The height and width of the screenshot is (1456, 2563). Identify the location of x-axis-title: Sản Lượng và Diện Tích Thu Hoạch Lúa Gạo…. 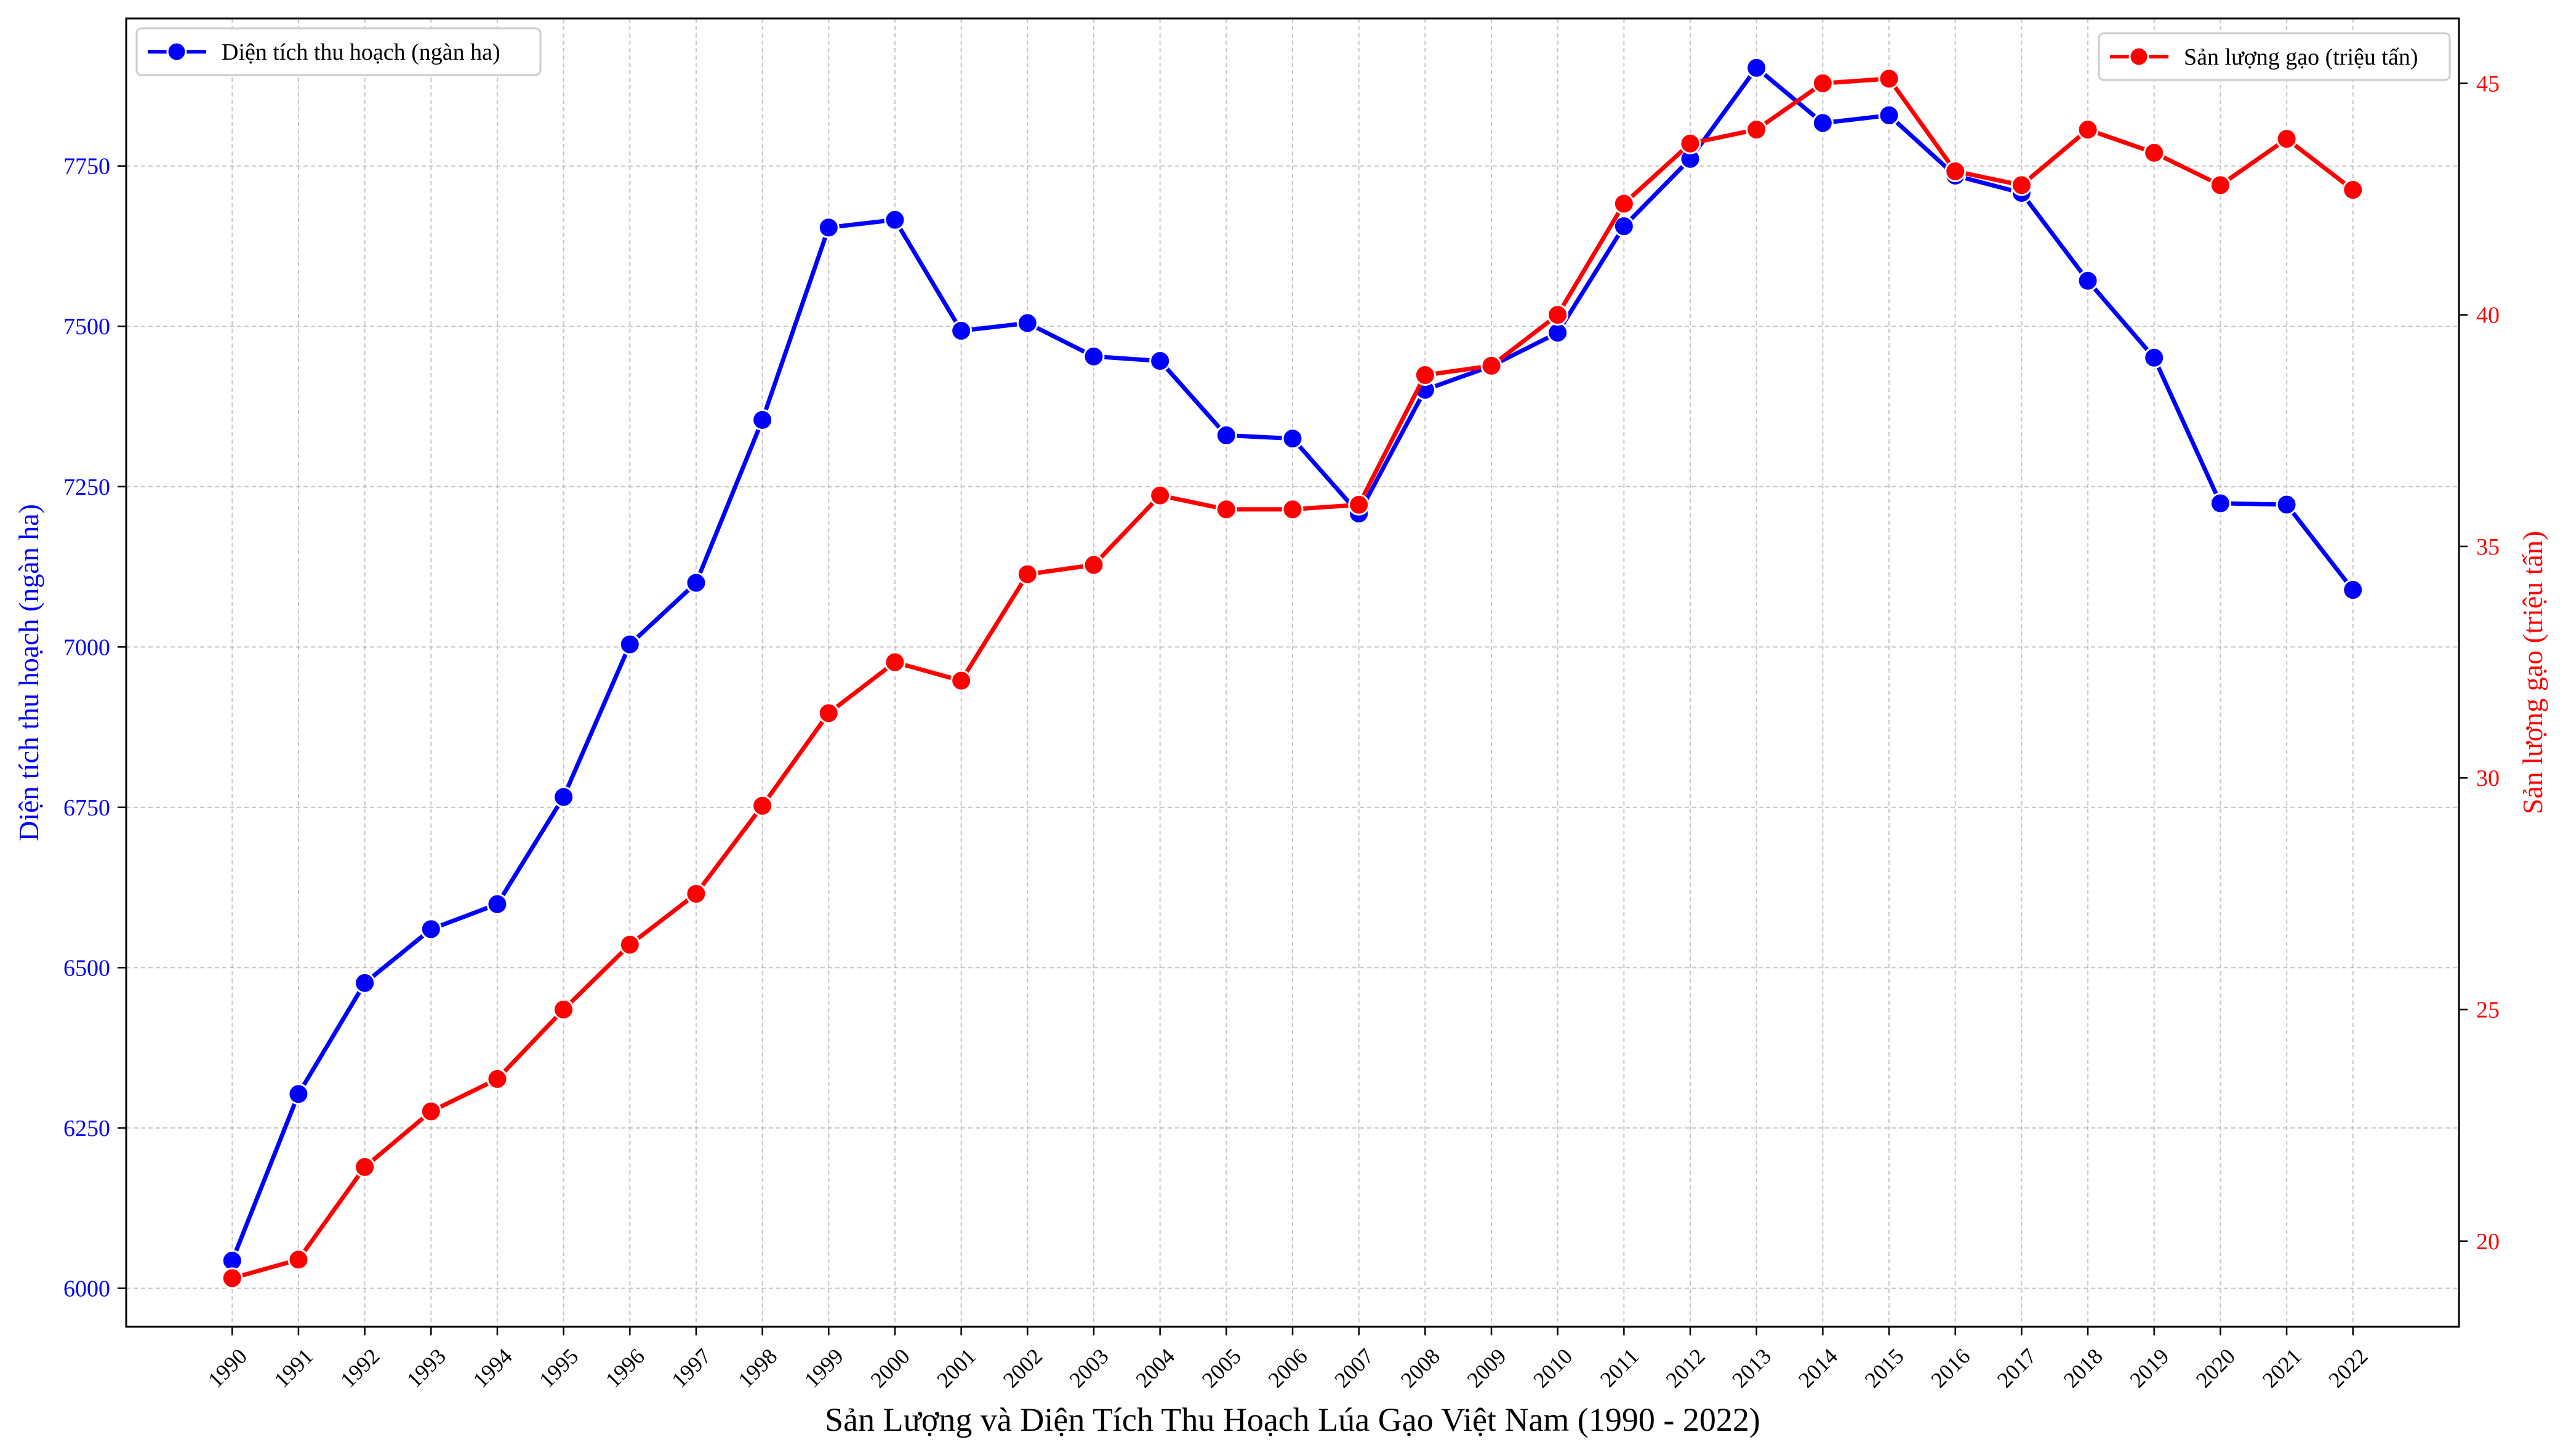
(1293, 1419).